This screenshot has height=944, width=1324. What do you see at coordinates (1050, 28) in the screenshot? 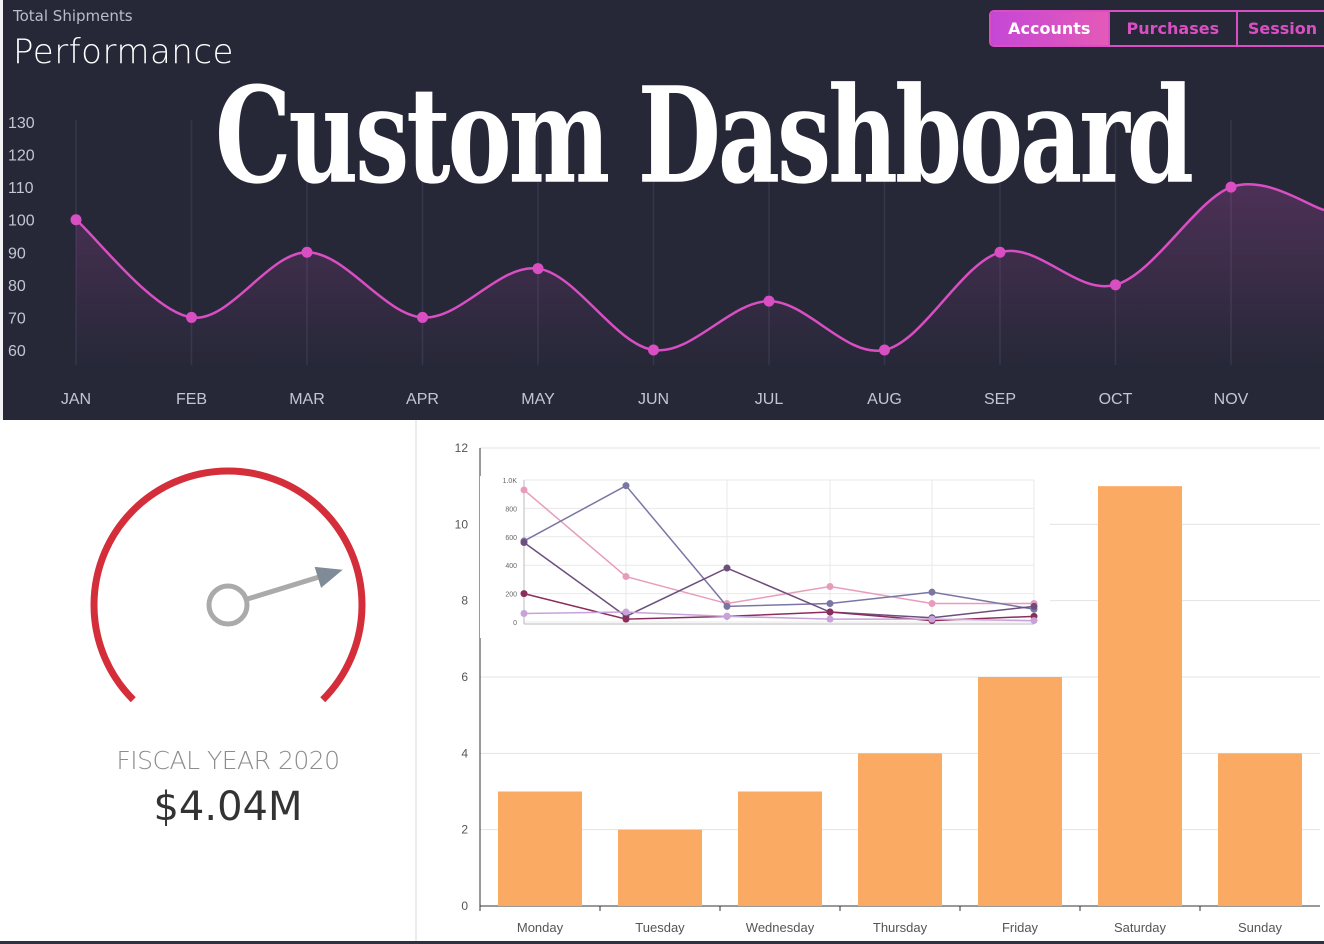
I see `tab-accounts: Accounts` at bounding box center [1050, 28].